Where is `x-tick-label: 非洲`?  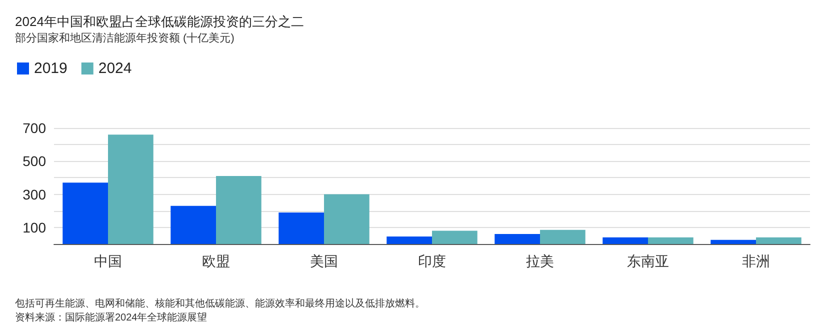
x-tick-label: 非洲 is located at coordinates (756, 261).